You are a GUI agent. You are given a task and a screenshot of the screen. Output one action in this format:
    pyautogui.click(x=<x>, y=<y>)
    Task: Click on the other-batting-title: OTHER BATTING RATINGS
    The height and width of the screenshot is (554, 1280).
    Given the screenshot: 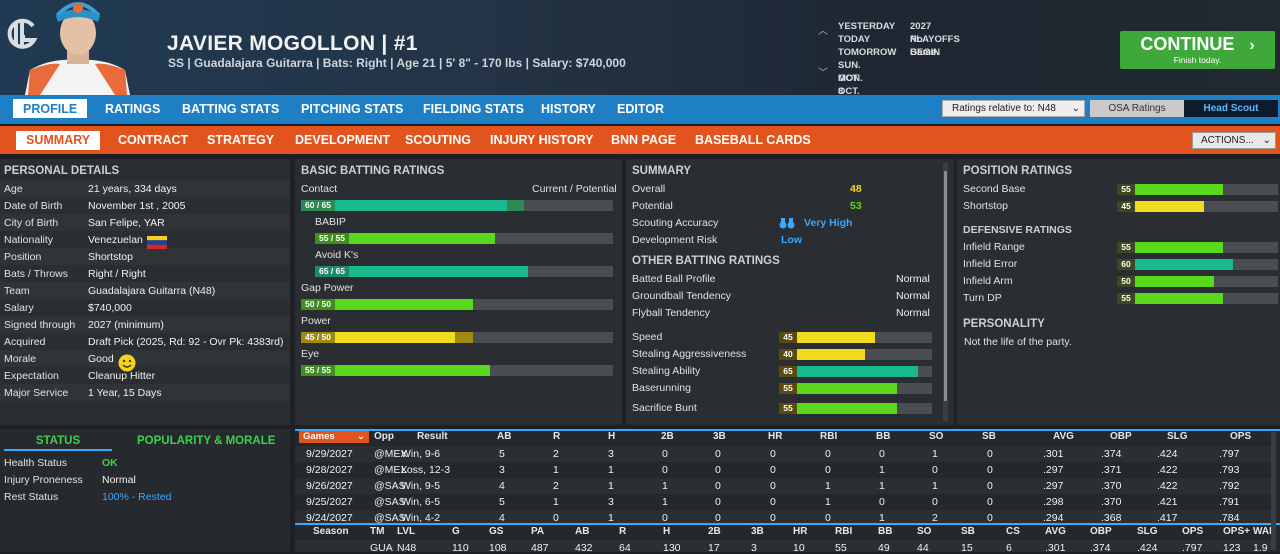 What is the action you would take?
    pyautogui.click(x=706, y=261)
    